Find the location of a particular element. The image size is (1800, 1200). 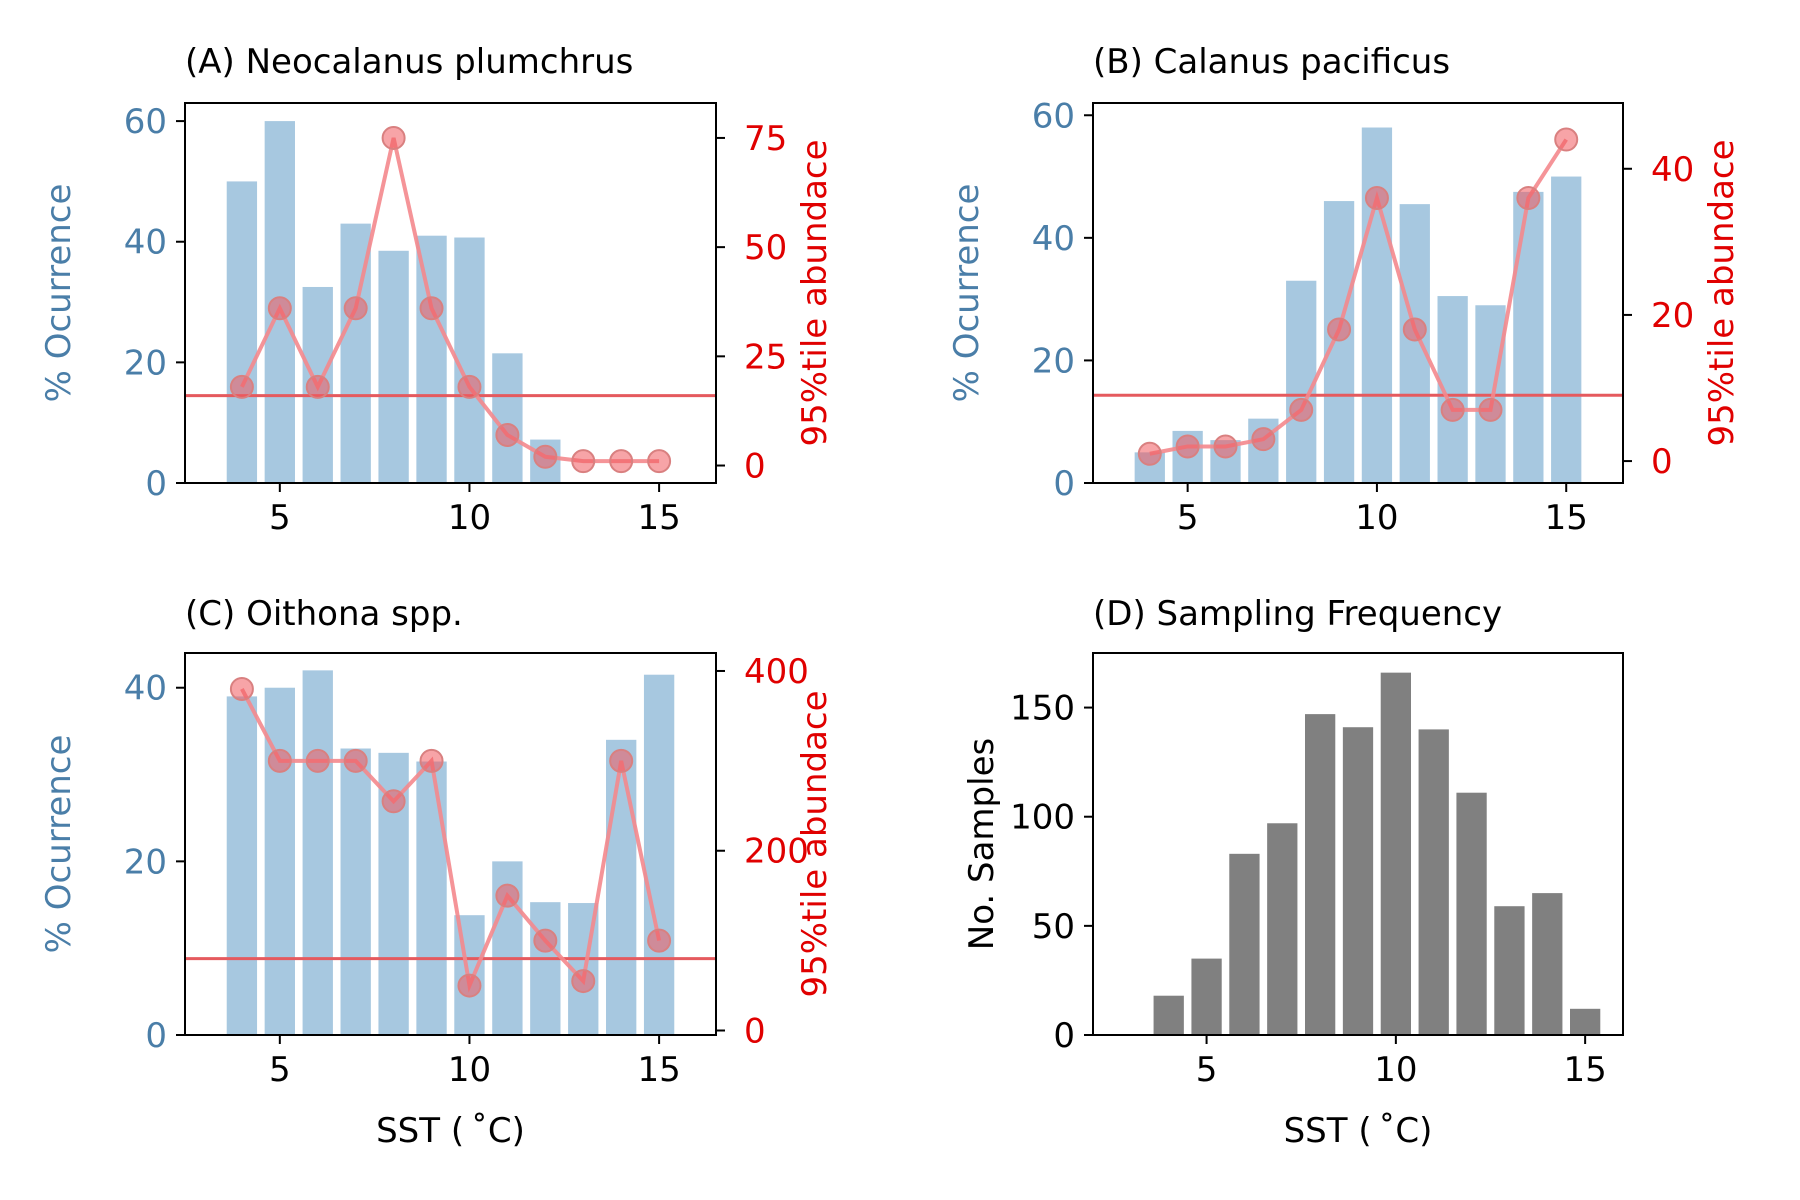

y2-tick-label-25: 25 is located at coordinates (765, 357).